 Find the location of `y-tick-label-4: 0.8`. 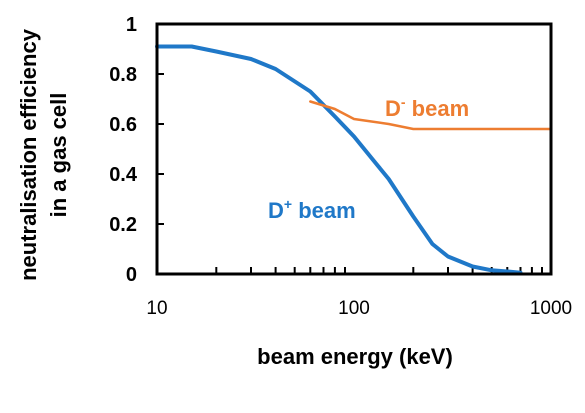

y-tick-label-4: 0.8 is located at coordinates (123, 75).